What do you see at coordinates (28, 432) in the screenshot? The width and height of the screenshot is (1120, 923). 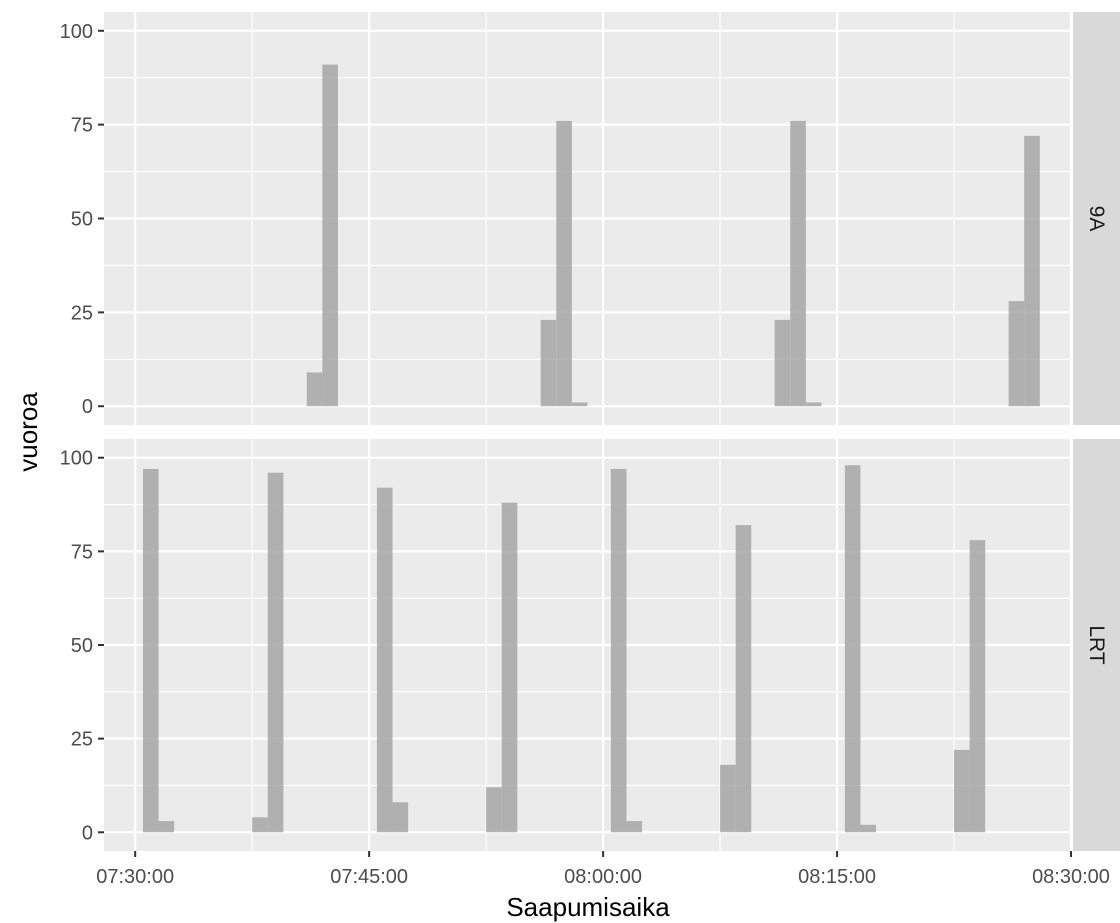 I see `y-axis-title: vuoroa` at bounding box center [28, 432].